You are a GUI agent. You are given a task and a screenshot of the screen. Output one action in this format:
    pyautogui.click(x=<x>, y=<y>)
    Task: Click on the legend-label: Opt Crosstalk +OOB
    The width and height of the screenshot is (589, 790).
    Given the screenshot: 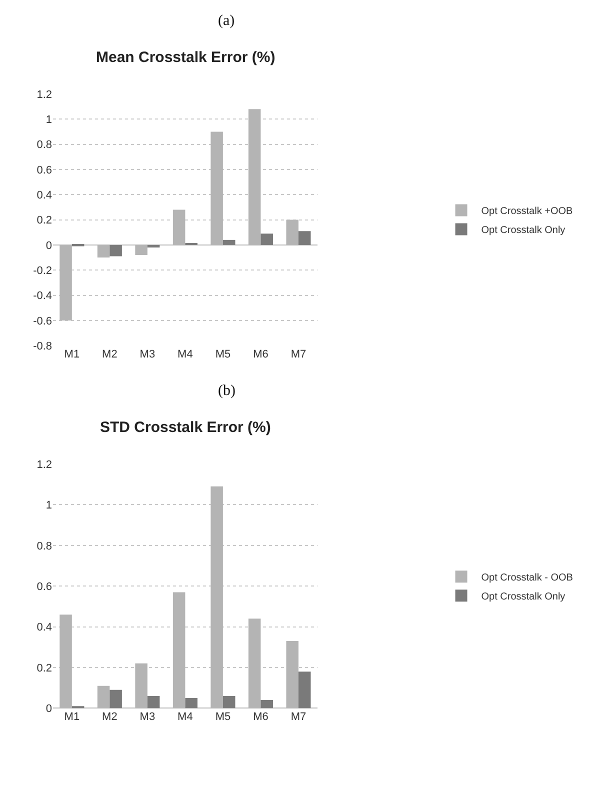 What is the action you would take?
    pyautogui.click(x=527, y=212)
    